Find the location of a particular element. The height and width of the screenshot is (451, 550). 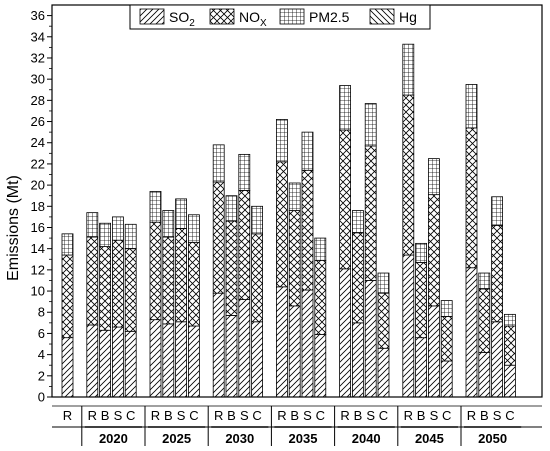

legend-swatch-pm25 is located at coordinates (292, 16).